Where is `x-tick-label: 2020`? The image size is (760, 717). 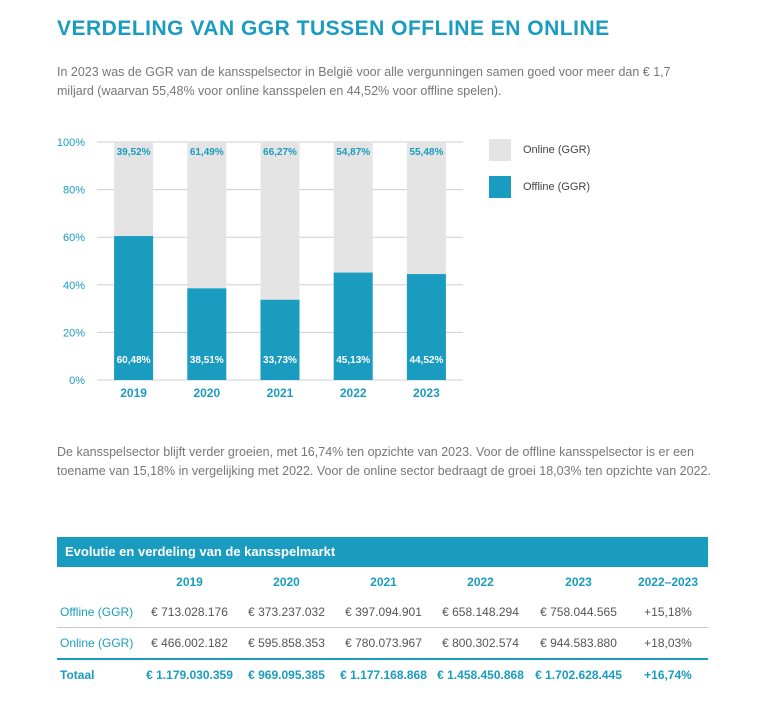
x-tick-label: 2020 is located at coordinates (206, 393).